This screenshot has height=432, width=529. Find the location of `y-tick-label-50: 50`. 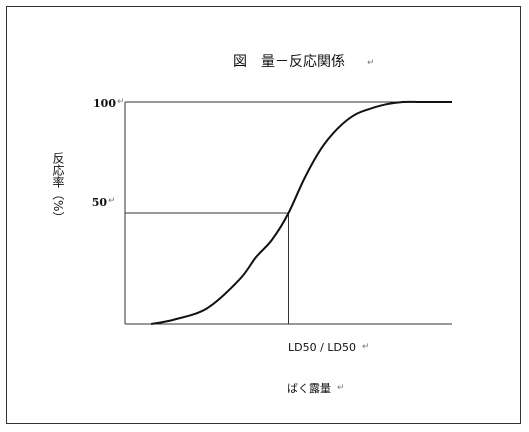

y-tick-label-50: 50 is located at coordinates (100, 202).